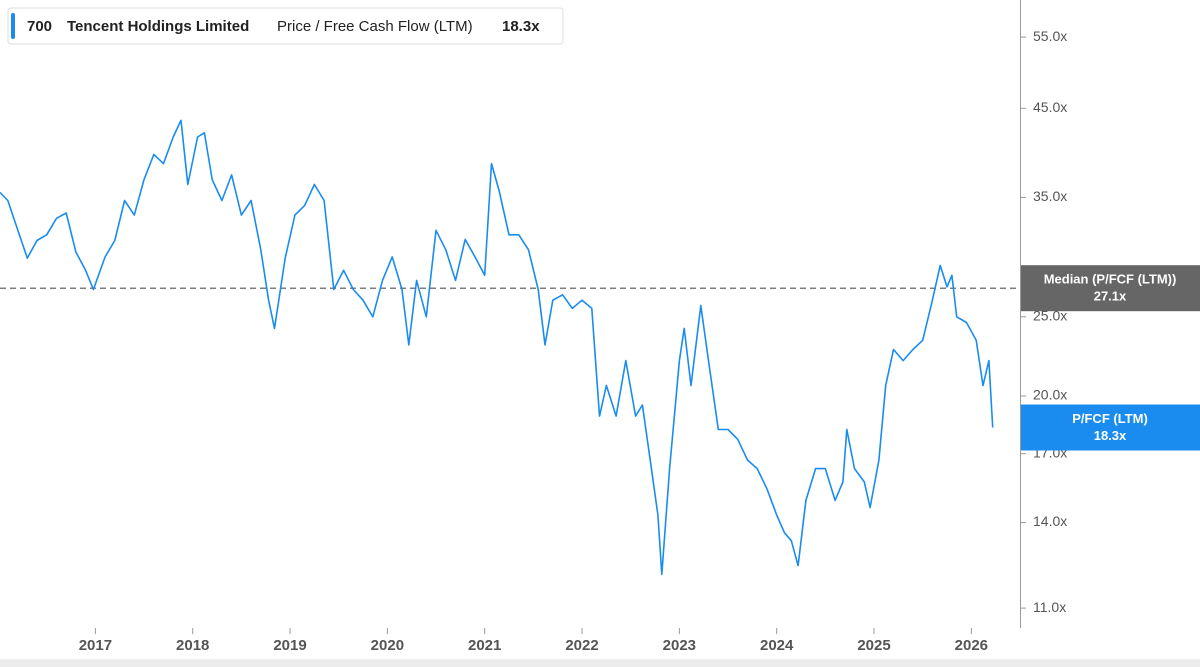  Describe the element at coordinates (484, 645) in the screenshot. I see `x-tick-label: 2021` at that location.